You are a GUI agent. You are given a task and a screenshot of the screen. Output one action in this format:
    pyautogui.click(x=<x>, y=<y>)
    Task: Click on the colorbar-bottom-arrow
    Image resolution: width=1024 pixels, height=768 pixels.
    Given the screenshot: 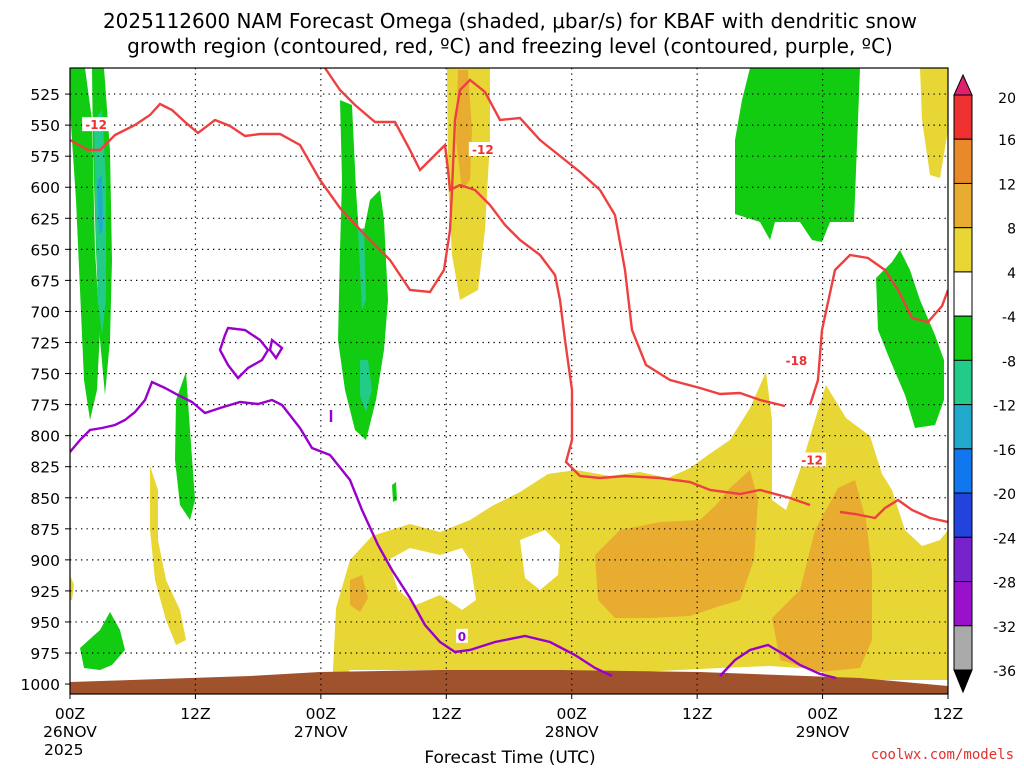 What is the action you would take?
    pyautogui.click(x=963, y=681)
    